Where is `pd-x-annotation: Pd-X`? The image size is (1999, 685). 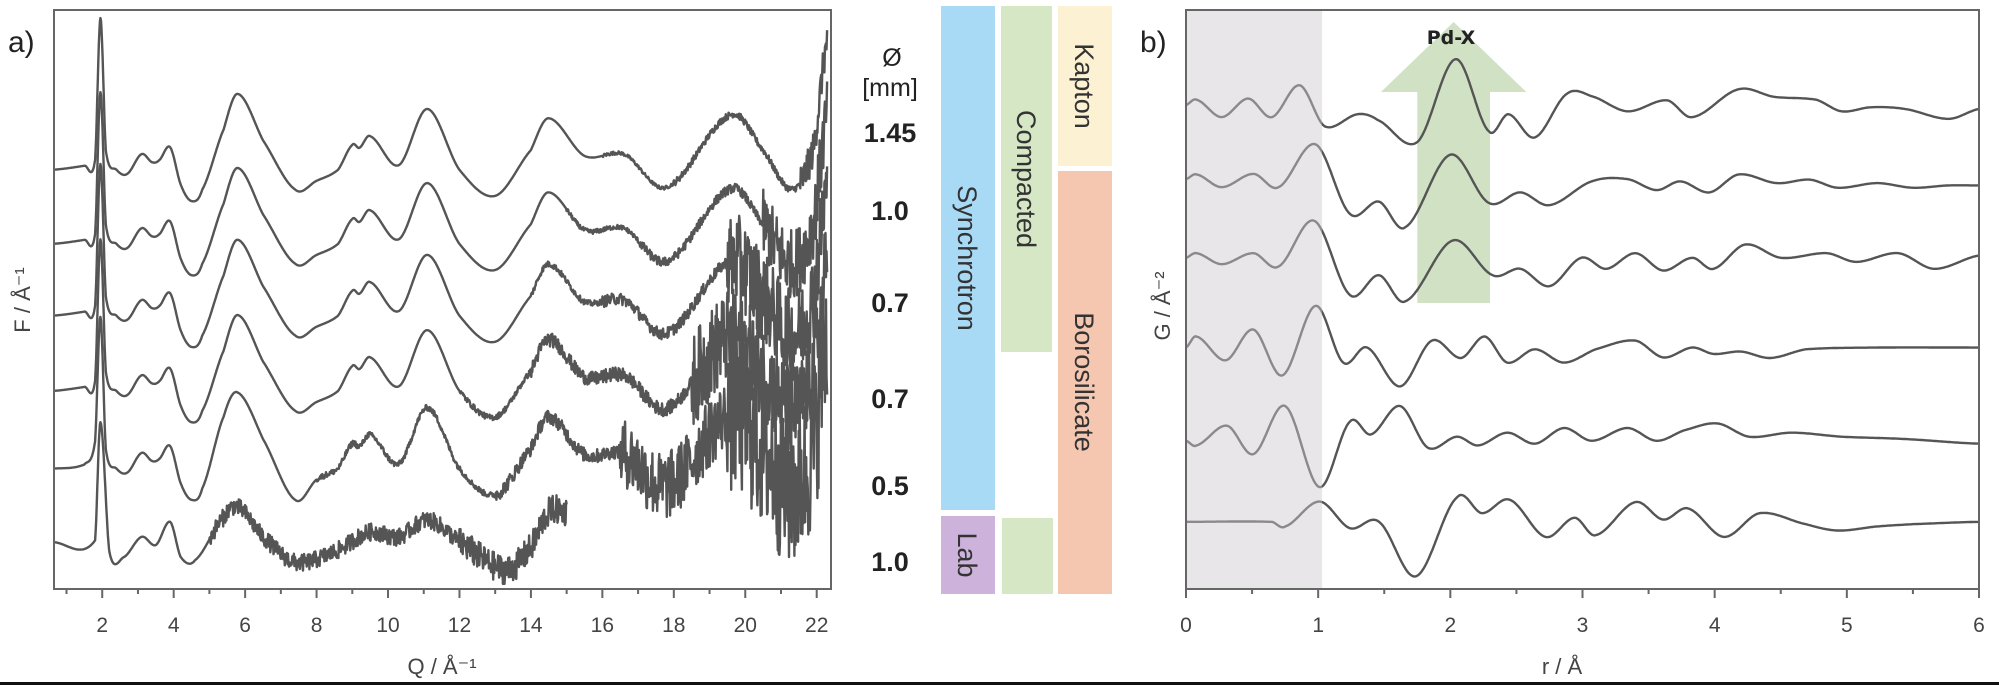
pd-x-annotation: Pd-X is located at coordinates (1451, 38).